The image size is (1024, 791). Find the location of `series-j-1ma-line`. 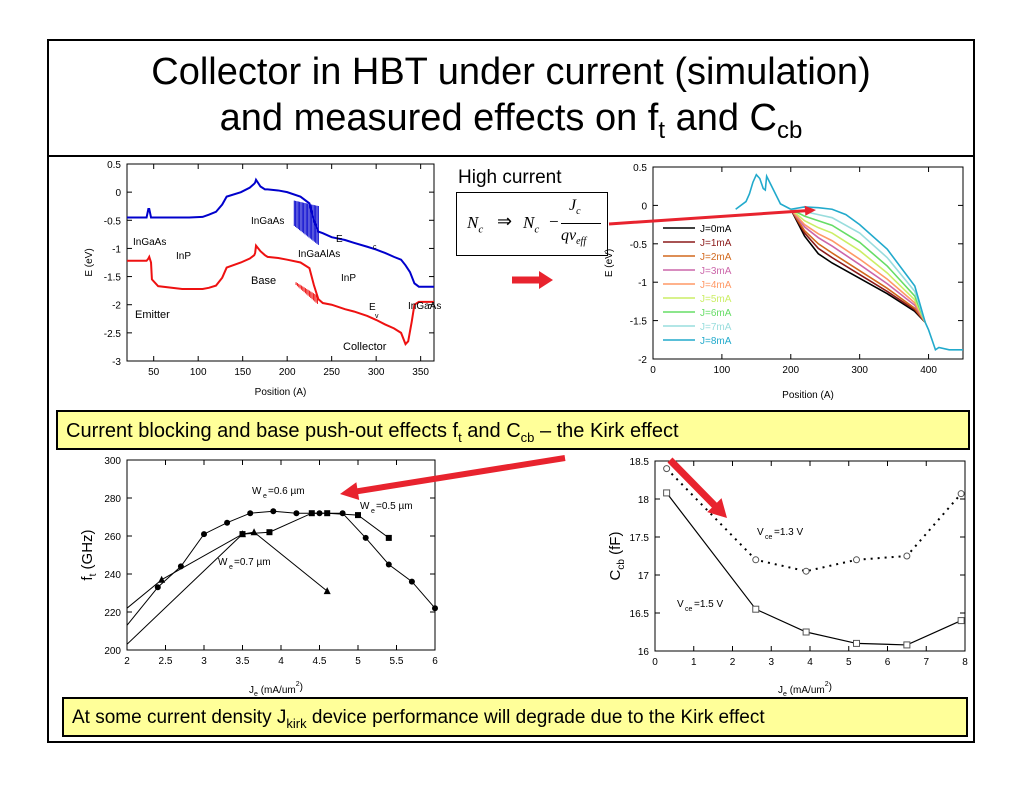

series-j-1ma-line is located at coordinates (858, 265).